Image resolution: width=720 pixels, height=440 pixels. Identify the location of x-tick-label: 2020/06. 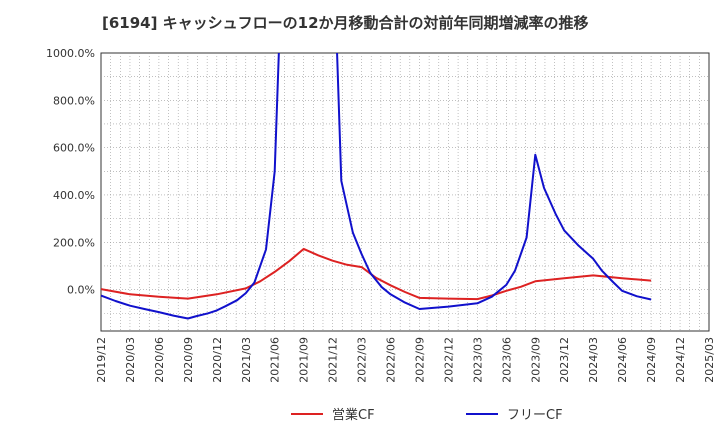
(159, 360).